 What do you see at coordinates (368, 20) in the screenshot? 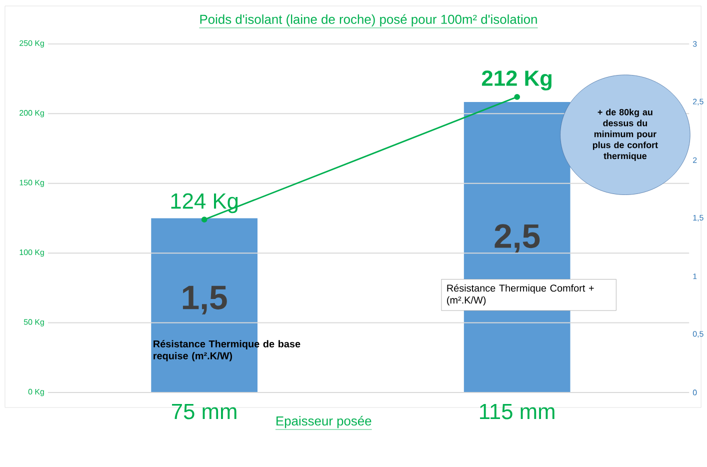
I see `chart-title: Poids d'isolant (laine de roche) posé pour 100m² d'isolation` at bounding box center [368, 20].